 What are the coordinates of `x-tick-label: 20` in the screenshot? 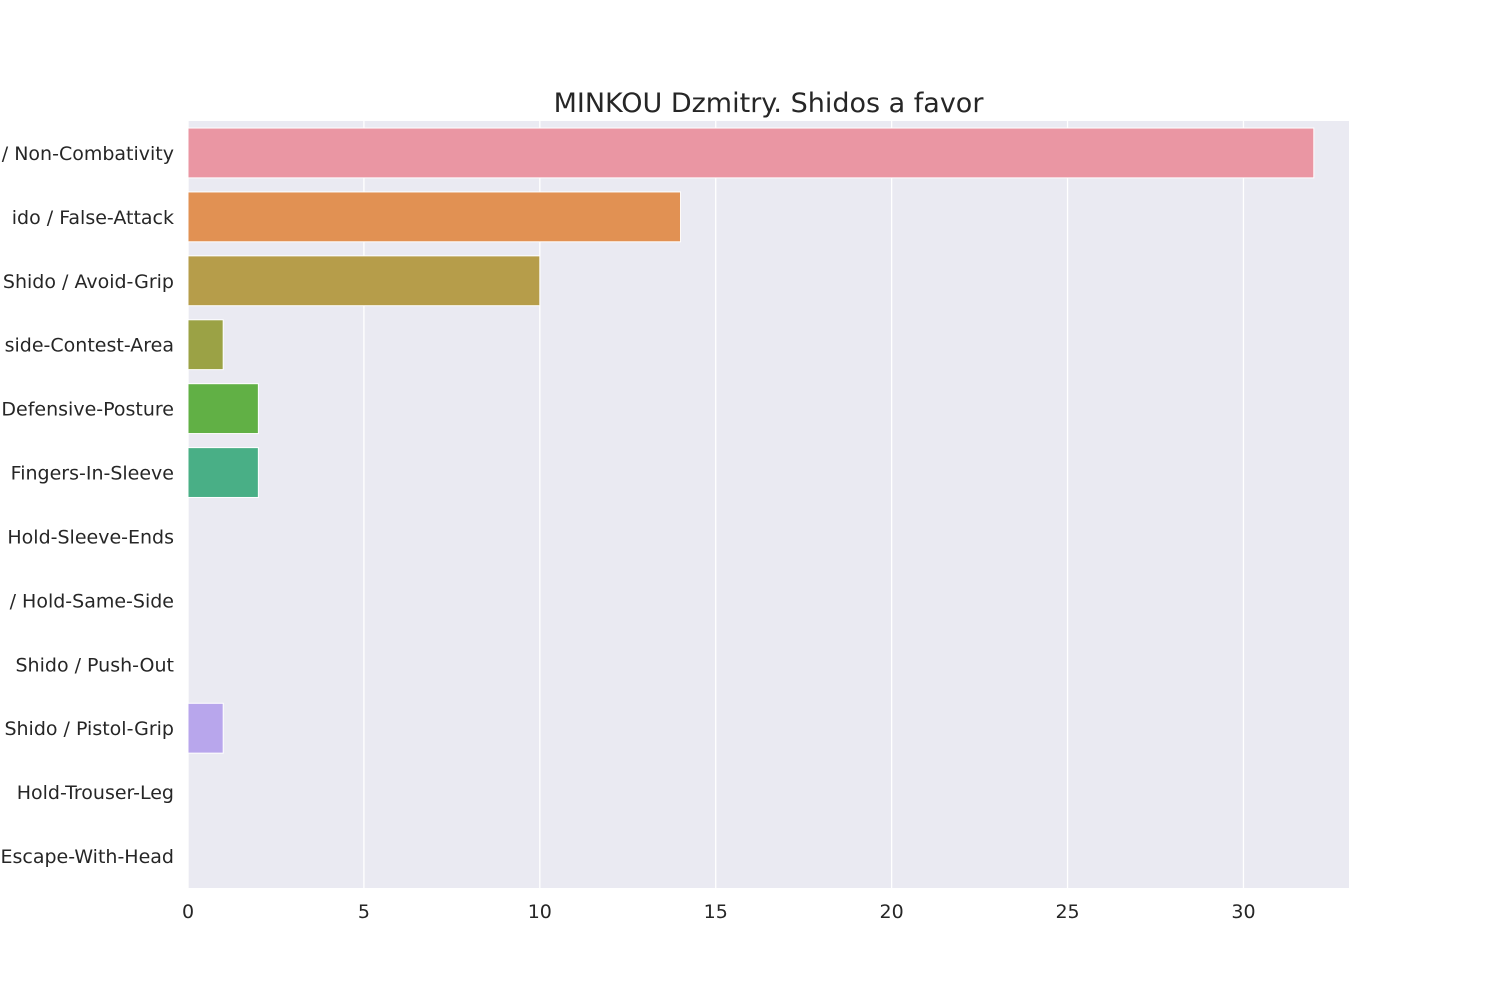 It's located at (892, 912).